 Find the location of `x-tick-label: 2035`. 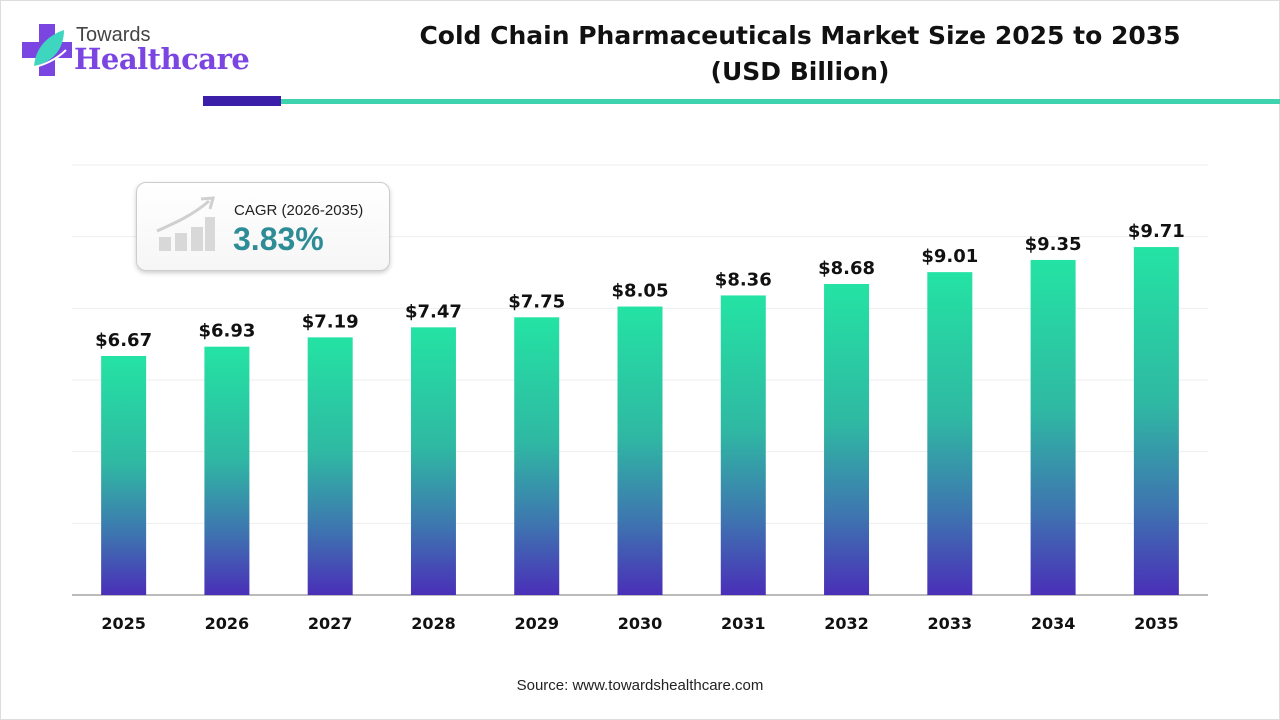

x-tick-label: 2035 is located at coordinates (1156, 623).